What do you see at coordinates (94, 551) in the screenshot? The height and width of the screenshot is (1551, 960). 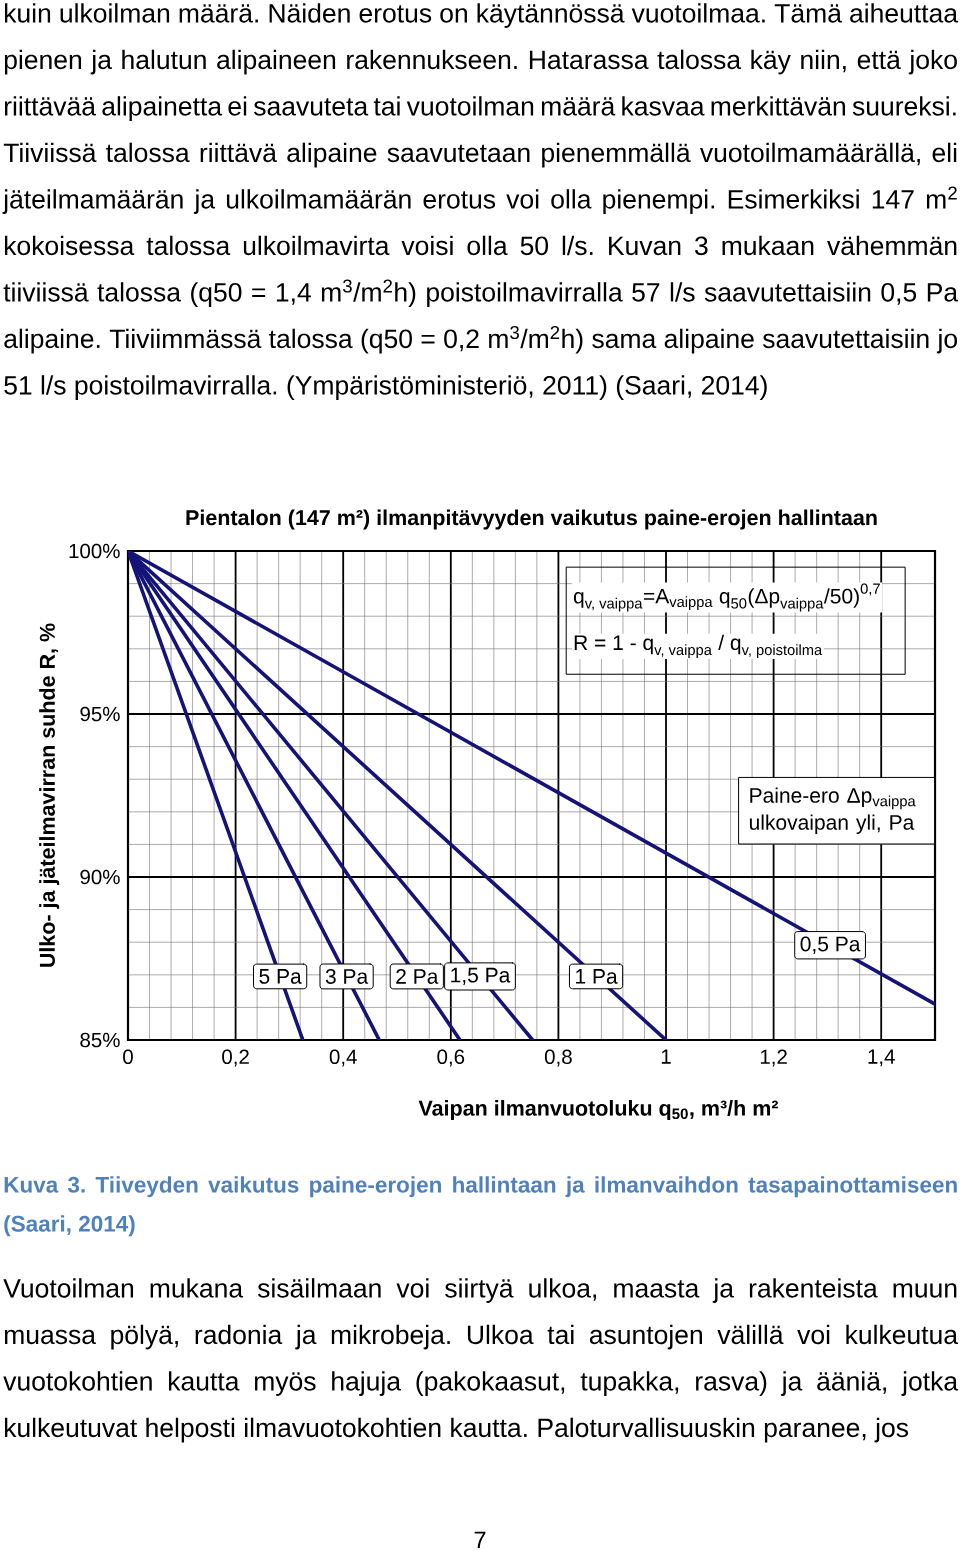 I see `y-tick-label: 100%` at bounding box center [94, 551].